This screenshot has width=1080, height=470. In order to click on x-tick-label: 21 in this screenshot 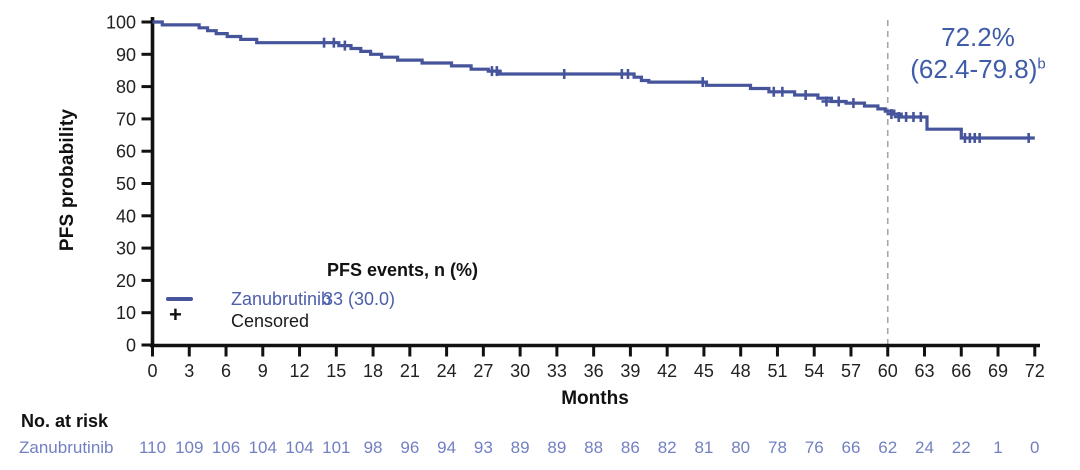, I will do `click(410, 371)`.